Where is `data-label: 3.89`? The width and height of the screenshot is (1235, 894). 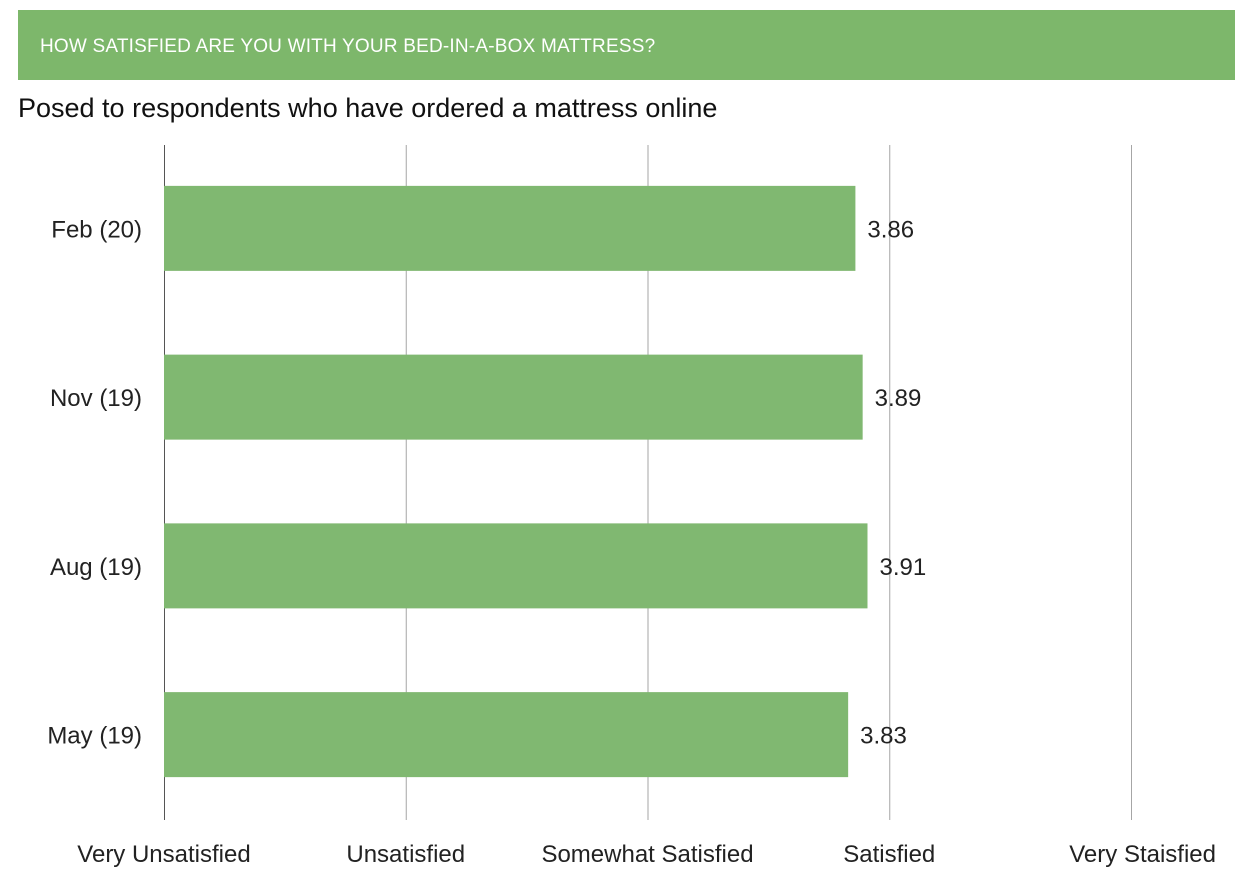 data-label: 3.89 is located at coordinates (898, 398).